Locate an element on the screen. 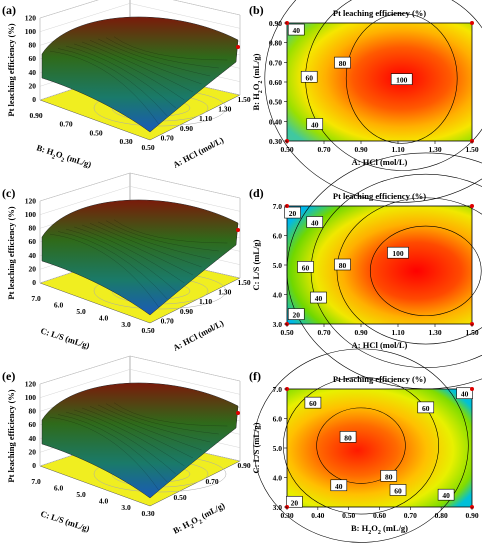  left-axis-tick: 7.0 is located at coordinates (36, 298).